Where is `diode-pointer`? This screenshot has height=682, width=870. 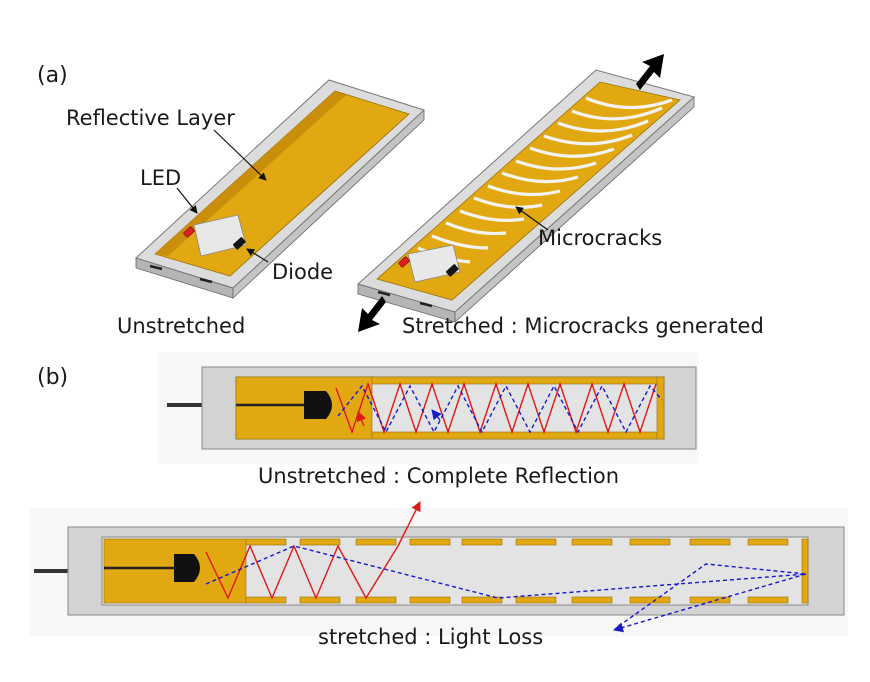
diode-pointer is located at coordinates (257, 255).